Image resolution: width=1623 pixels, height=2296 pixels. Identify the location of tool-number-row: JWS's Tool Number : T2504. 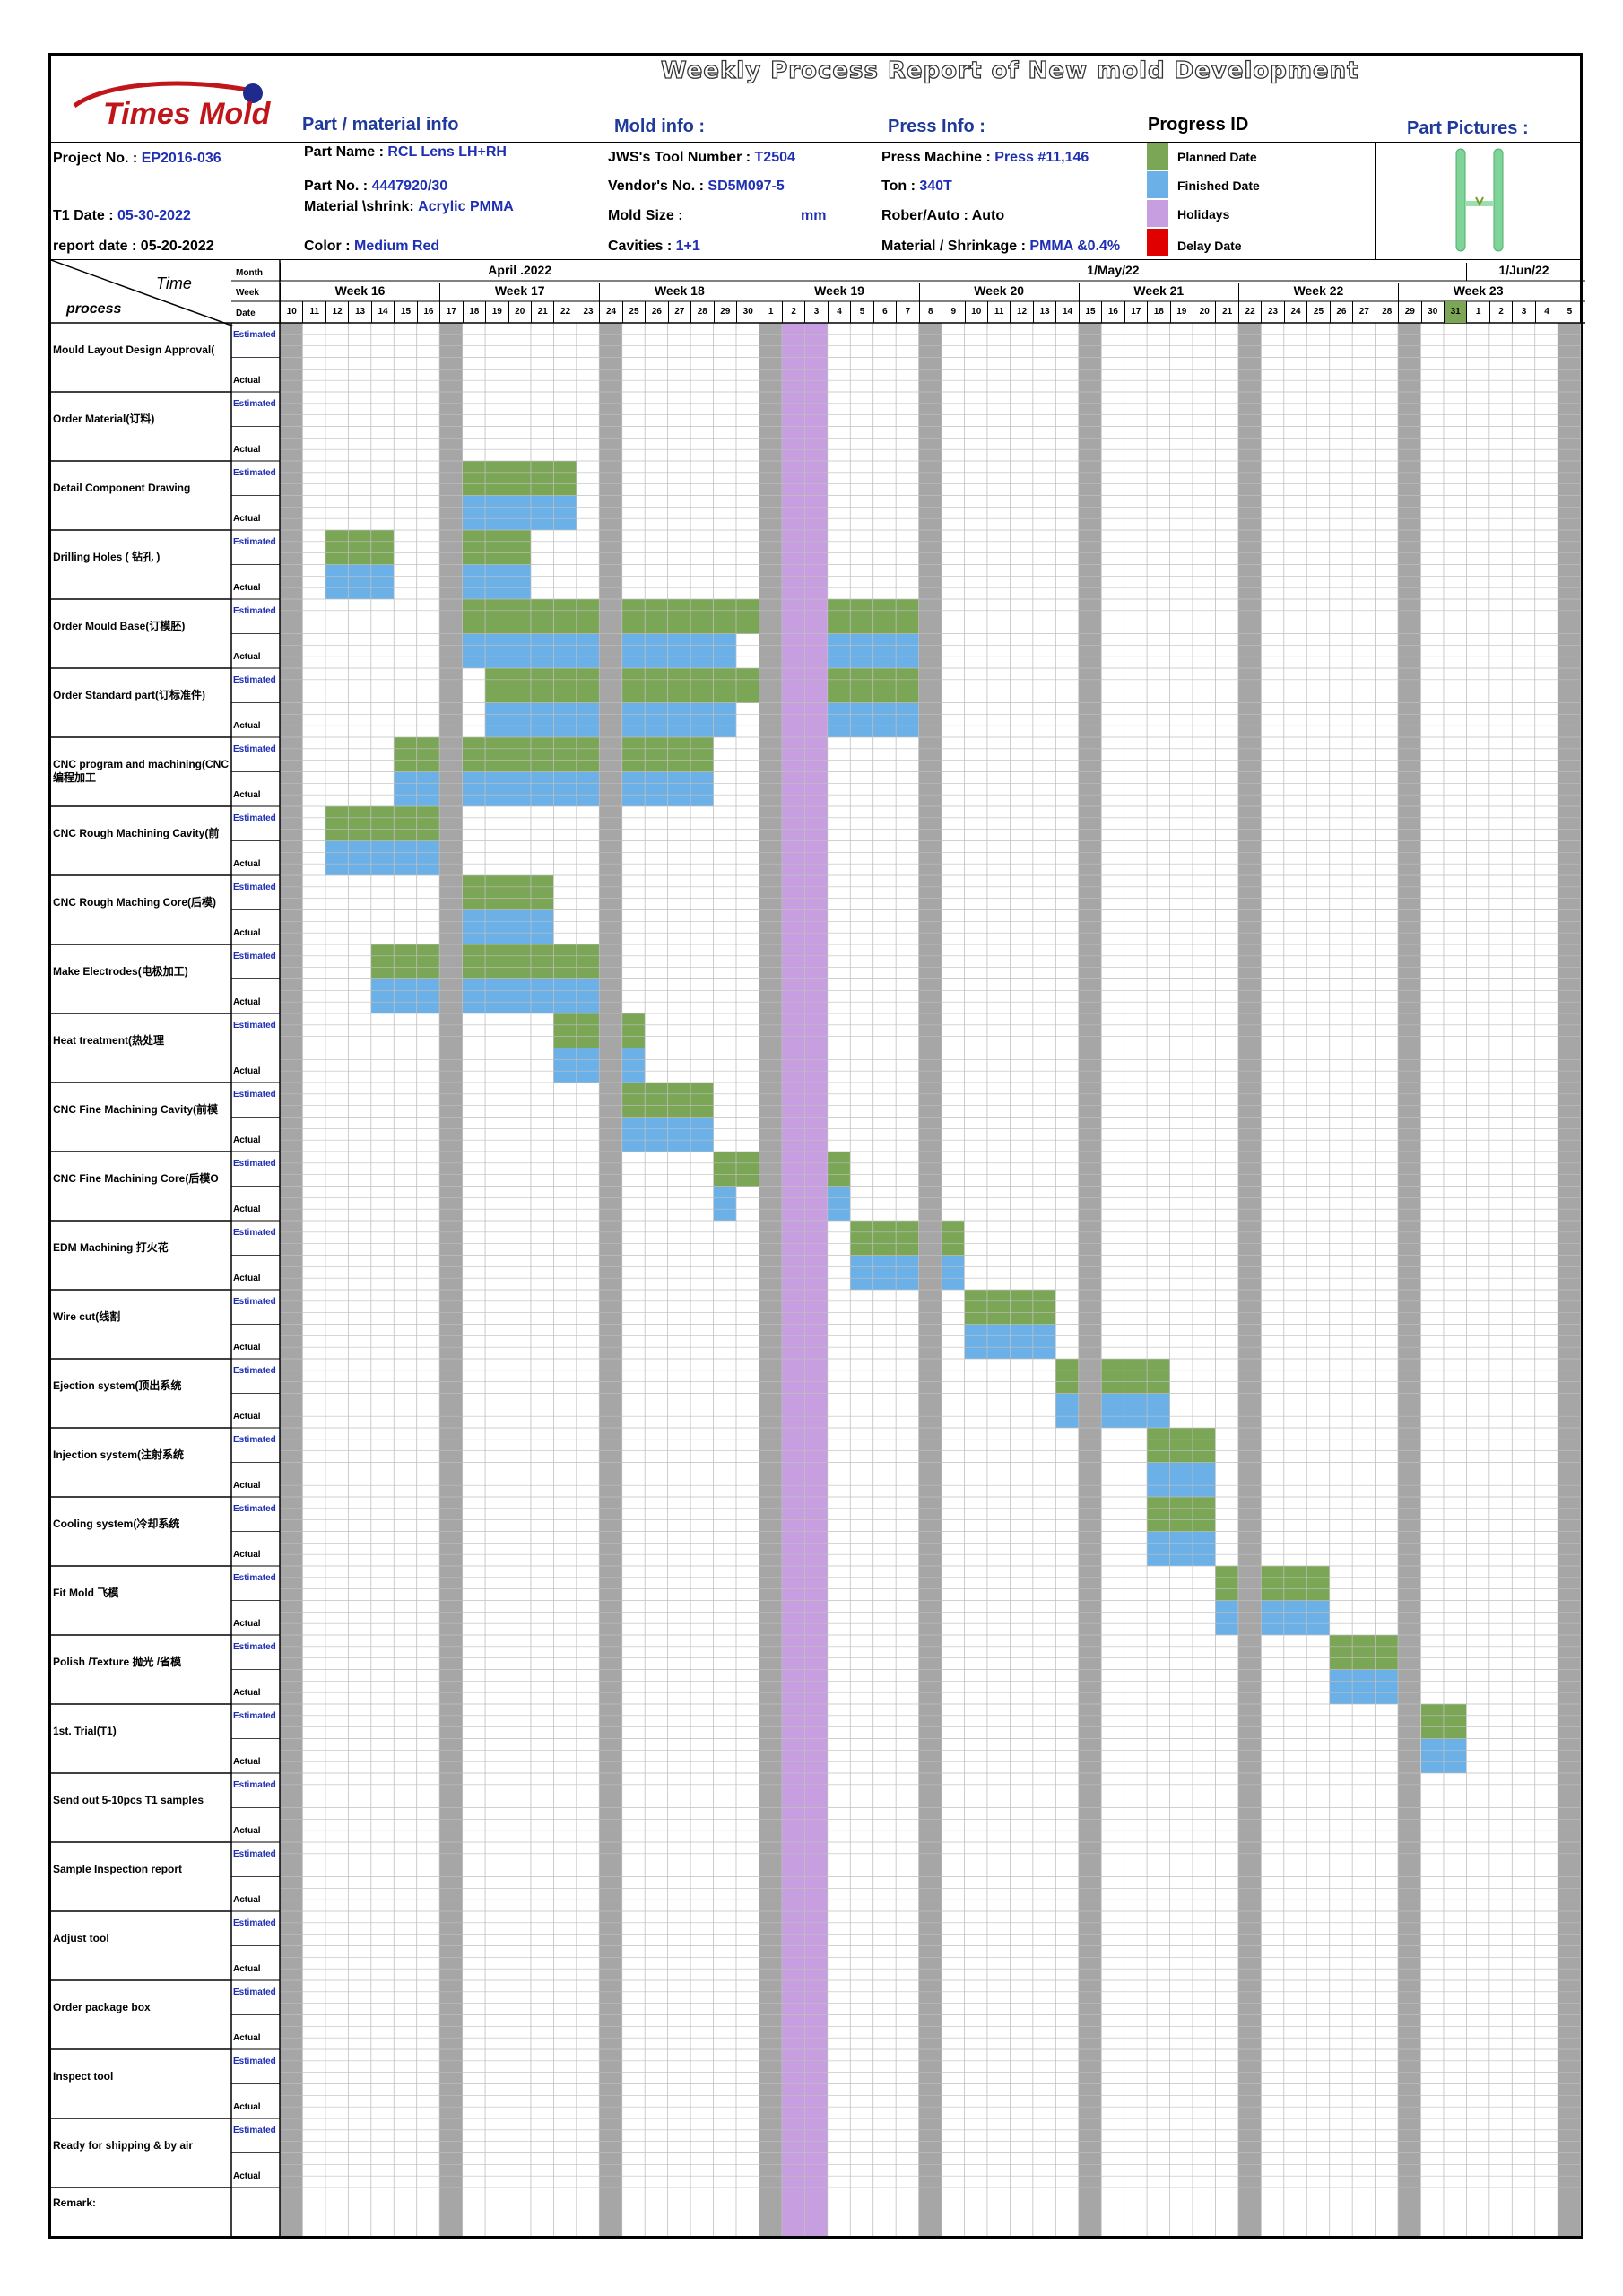
(701, 157).